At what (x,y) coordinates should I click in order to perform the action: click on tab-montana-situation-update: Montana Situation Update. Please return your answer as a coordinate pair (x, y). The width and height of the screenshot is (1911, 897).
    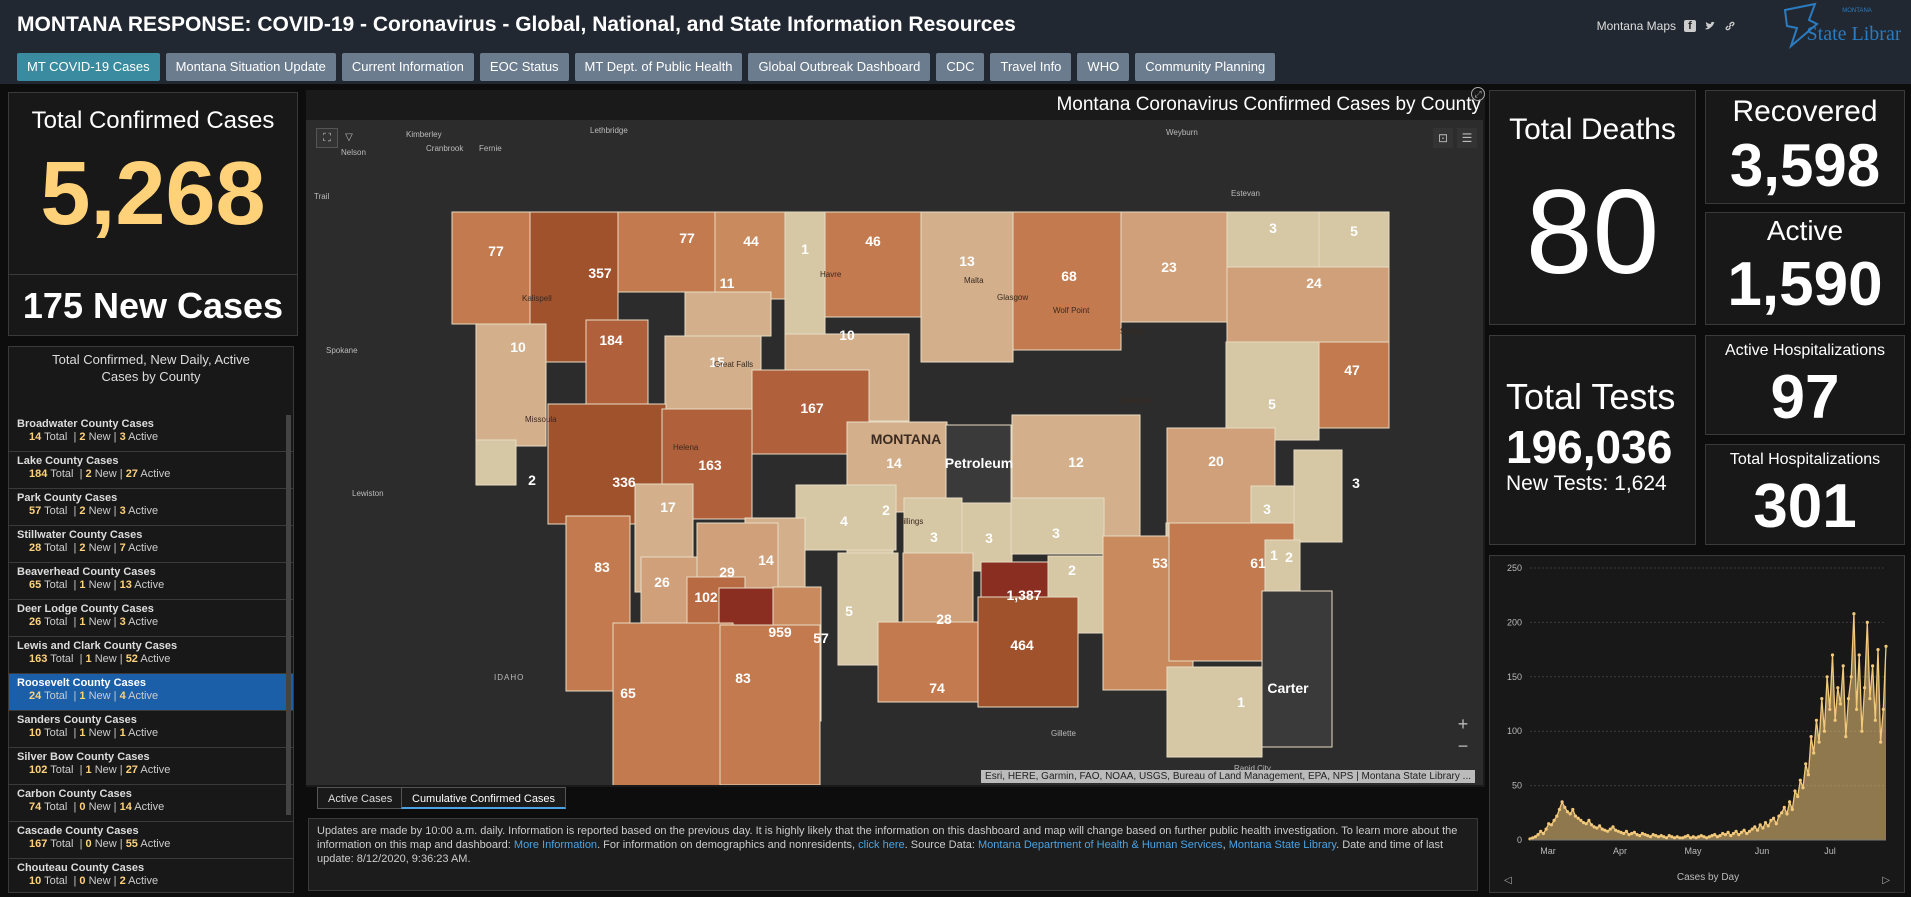
    Looking at the image, I should click on (250, 67).